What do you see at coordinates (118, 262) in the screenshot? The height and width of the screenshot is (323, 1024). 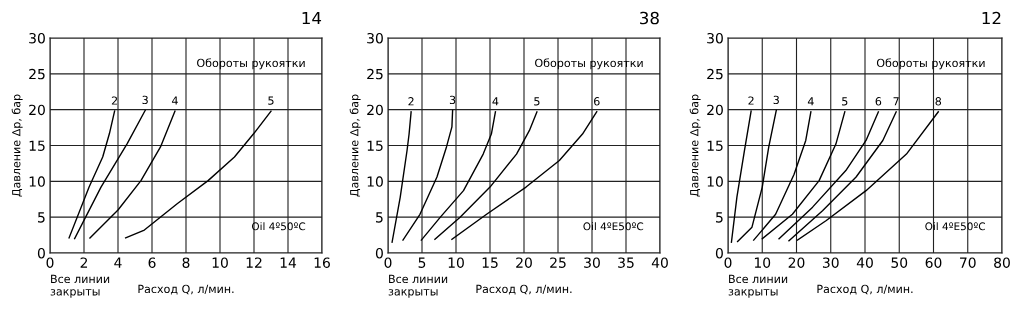 I see `x-tick-label: 4` at bounding box center [118, 262].